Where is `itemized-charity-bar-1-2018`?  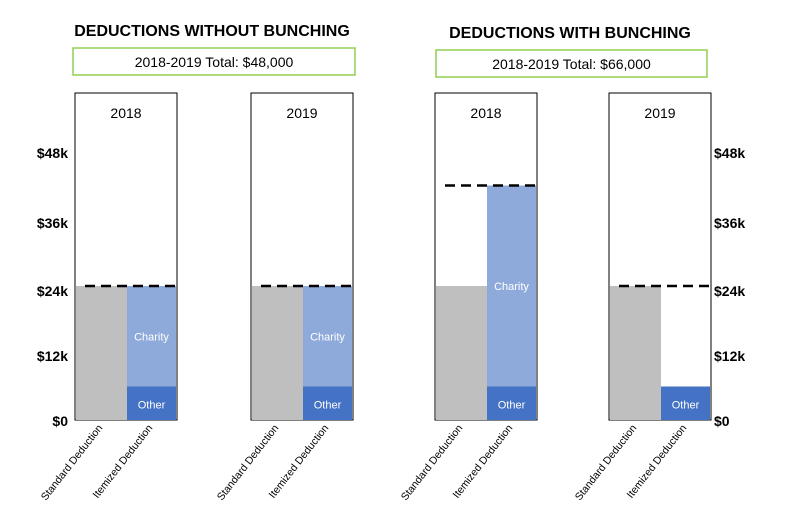 itemized-charity-bar-1-2018 is located at coordinates (151, 336).